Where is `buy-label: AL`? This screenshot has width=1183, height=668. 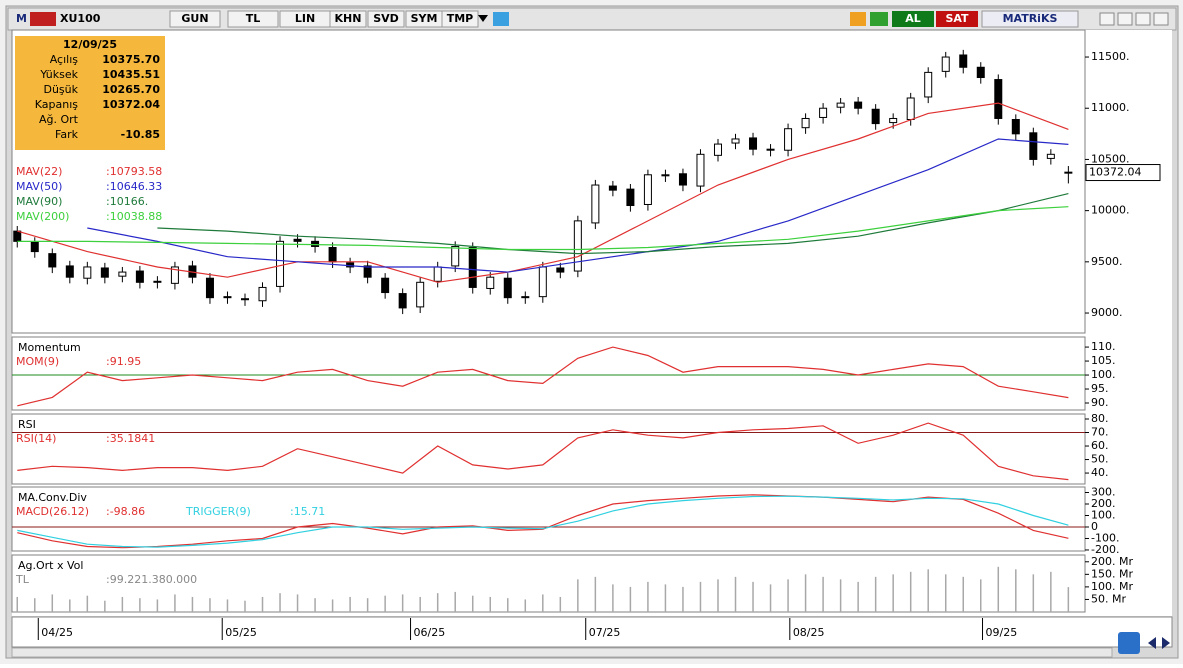 buy-label: AL is located at coordinates (913, 18).